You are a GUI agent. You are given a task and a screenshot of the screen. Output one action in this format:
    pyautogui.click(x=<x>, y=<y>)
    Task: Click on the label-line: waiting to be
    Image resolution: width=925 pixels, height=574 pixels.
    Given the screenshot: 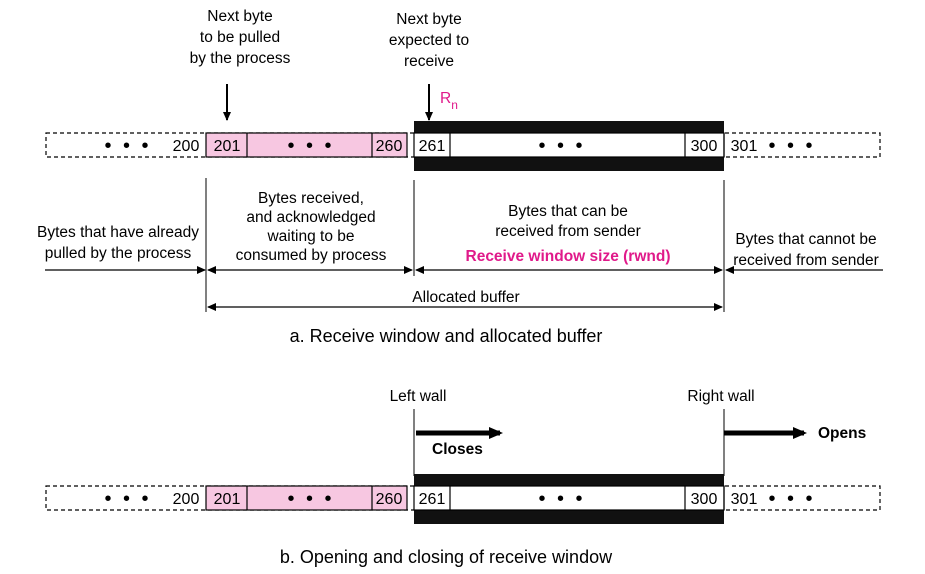 What is the action you would take?
    pyautogui.click(x=310, y=236)
    